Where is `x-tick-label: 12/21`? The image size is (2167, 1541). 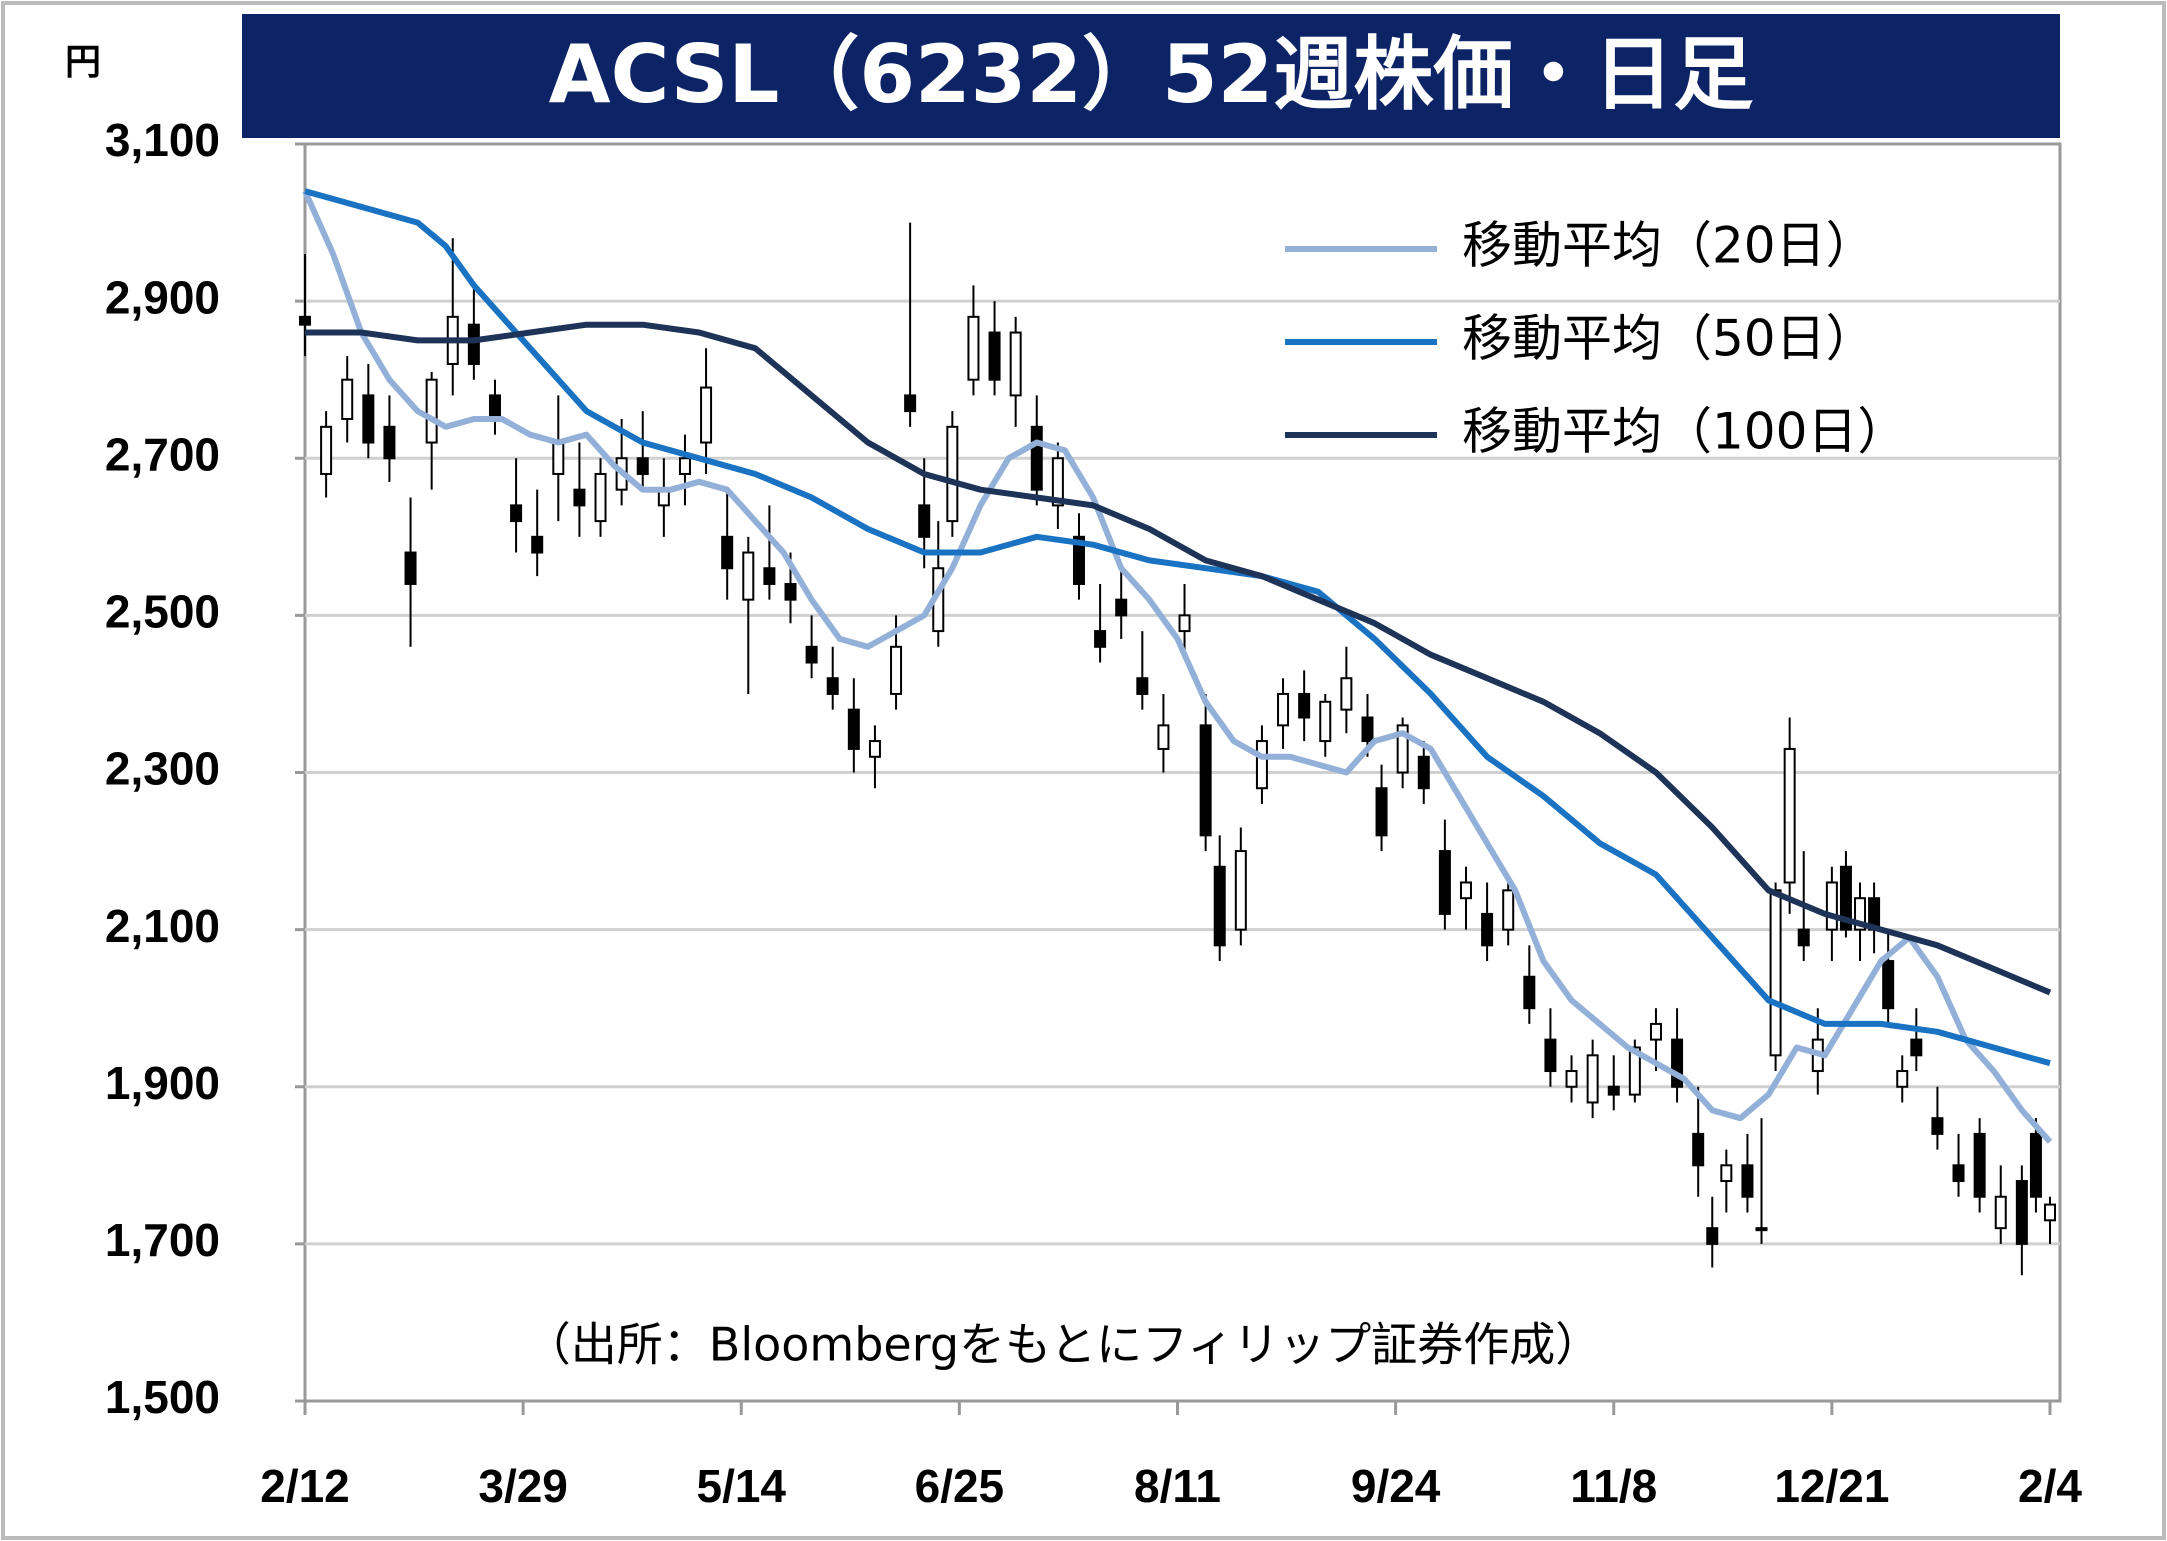
x-tick-label: 12/21 is located at coordinates (1831, 1486).